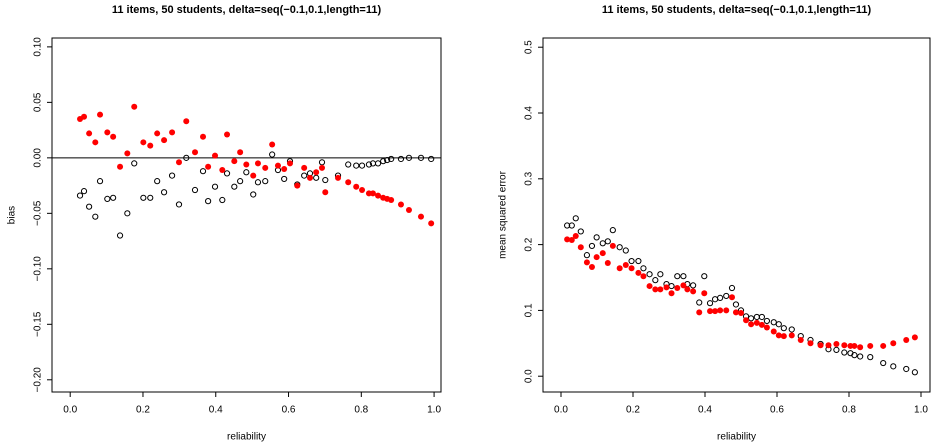  Describe the element at coordinates (529, 113) in the screenshot. I see `y-tick-label: 0.4` at that location.